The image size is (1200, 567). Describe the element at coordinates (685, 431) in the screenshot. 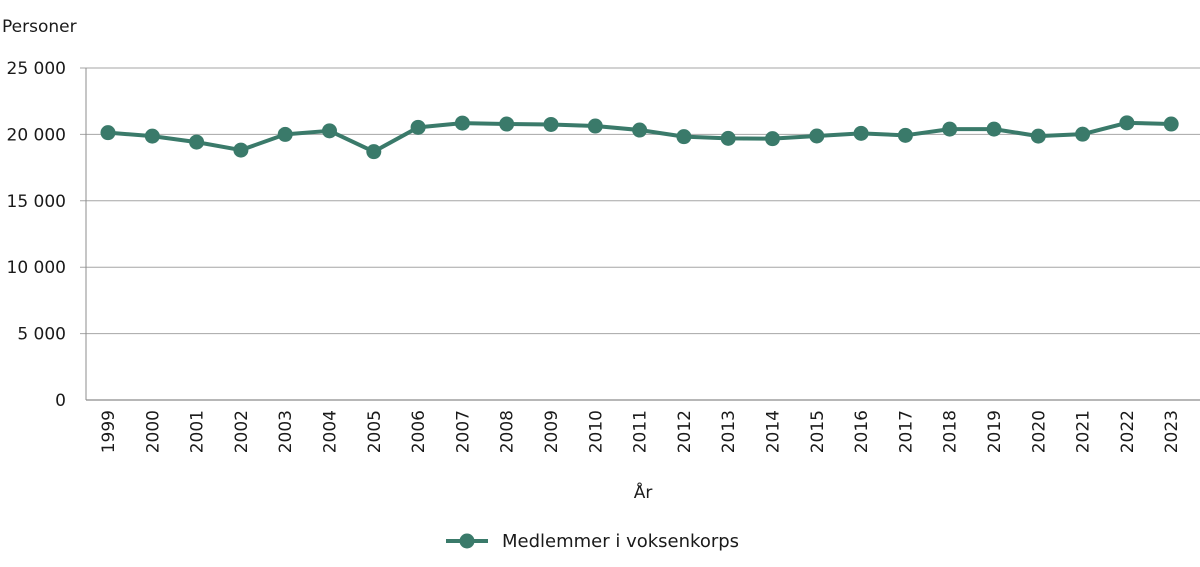

I see `x-tick-label: 2012` at that location.